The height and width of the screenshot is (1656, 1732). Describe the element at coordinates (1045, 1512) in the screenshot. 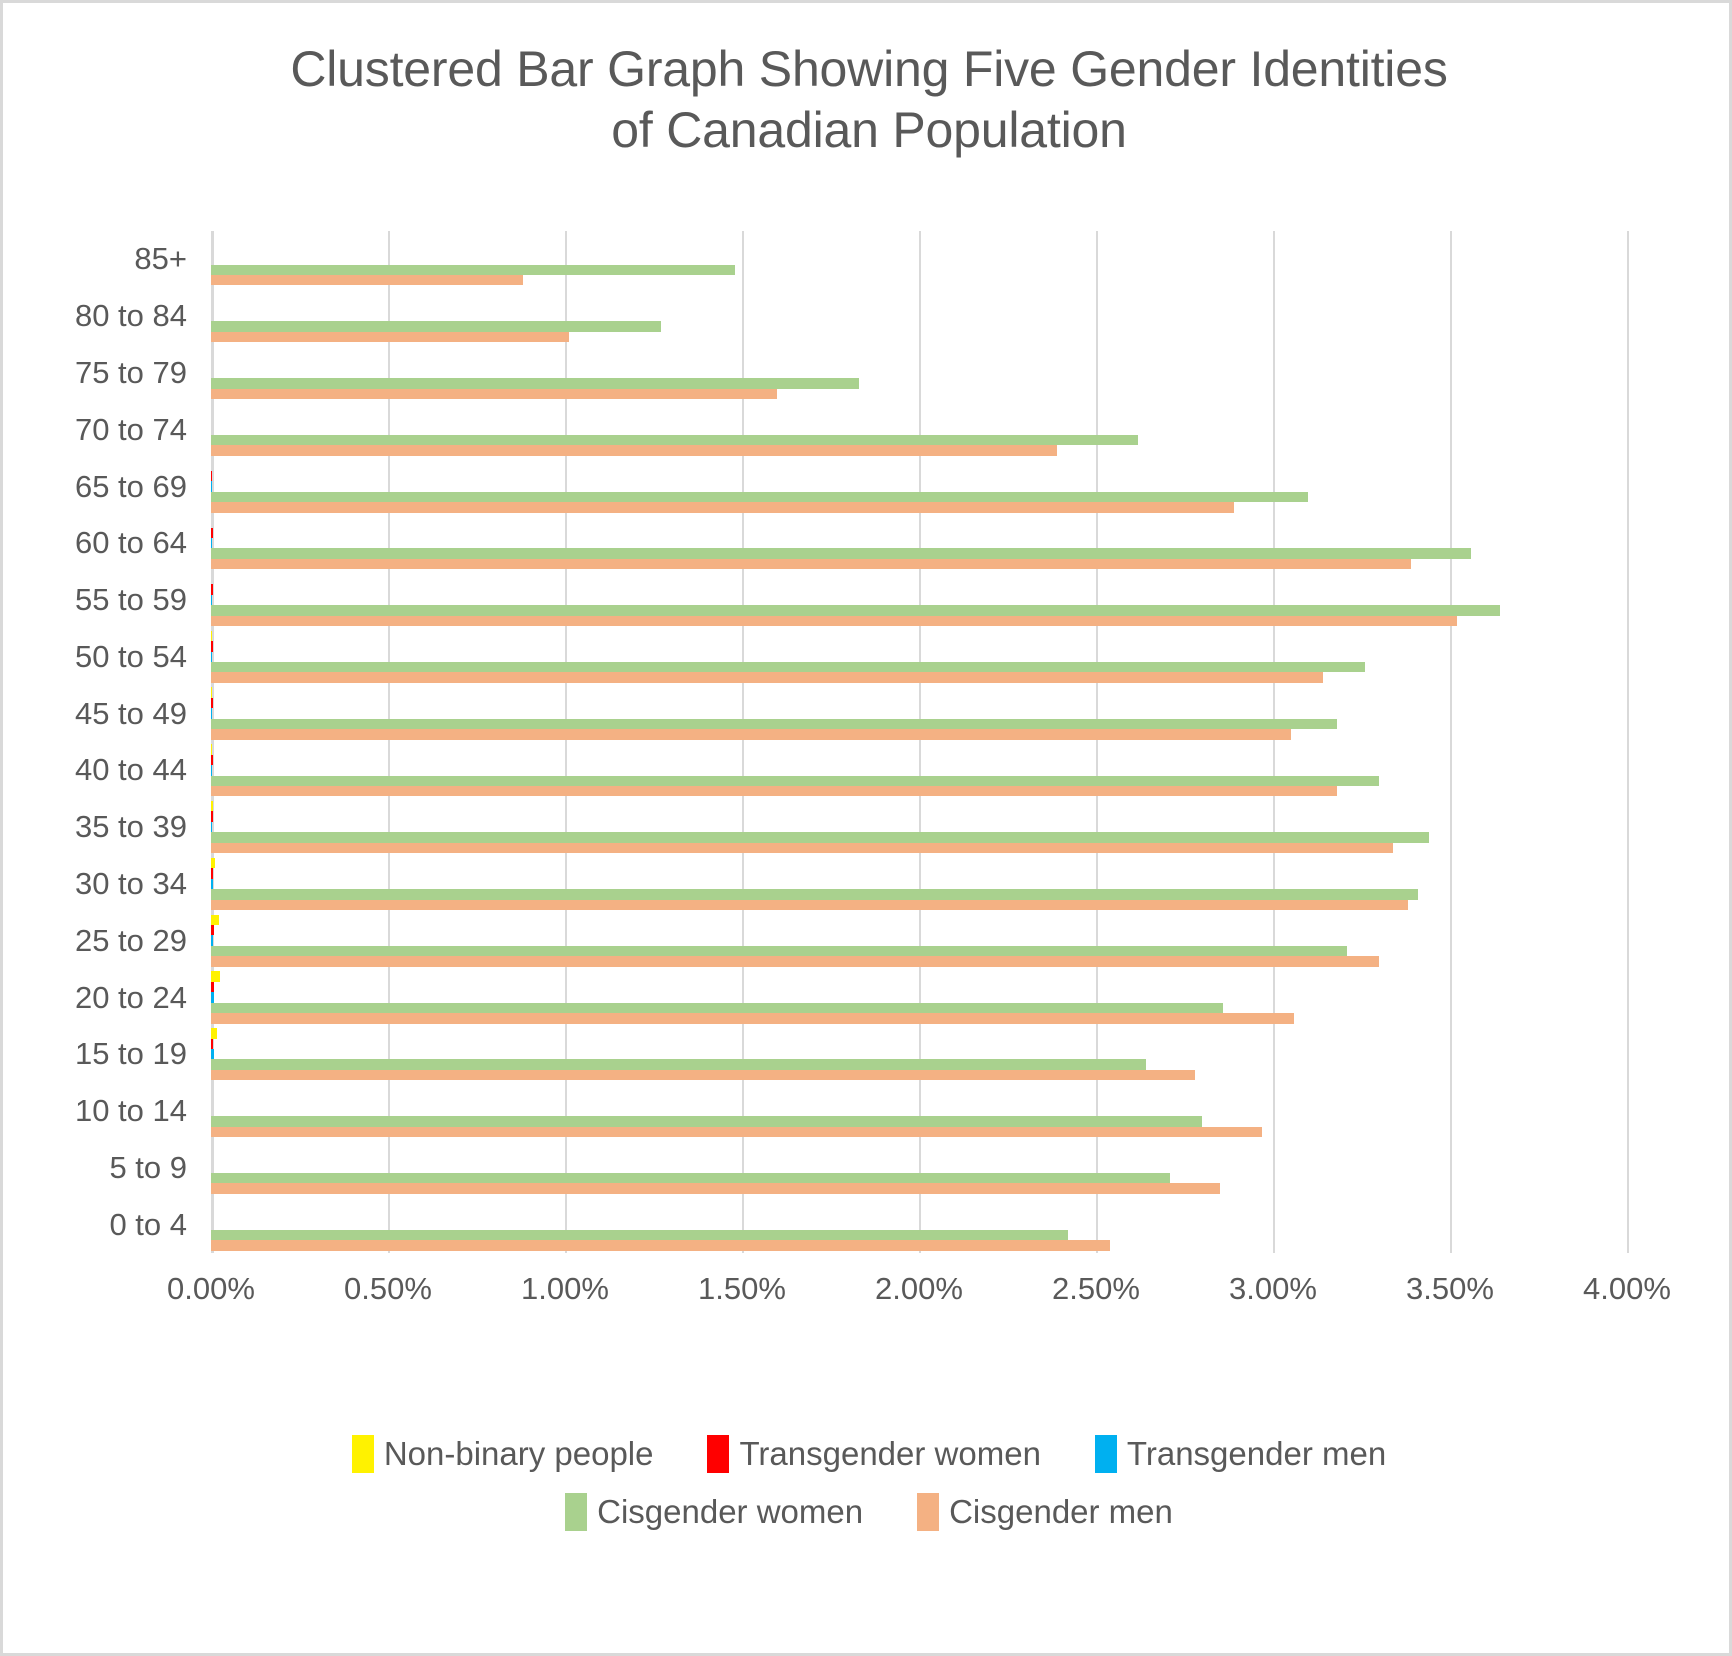

I see `legend-item: Cisgender men` at that location.